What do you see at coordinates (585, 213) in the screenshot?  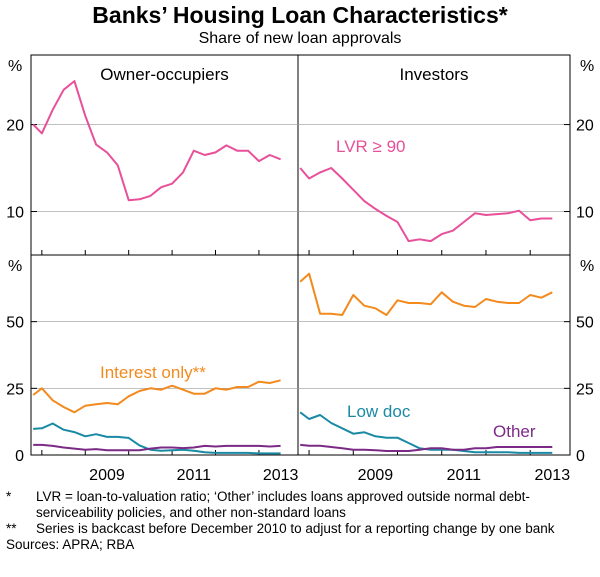 I see `y-tick-label-right: 10` at bounding box center [585, 213].